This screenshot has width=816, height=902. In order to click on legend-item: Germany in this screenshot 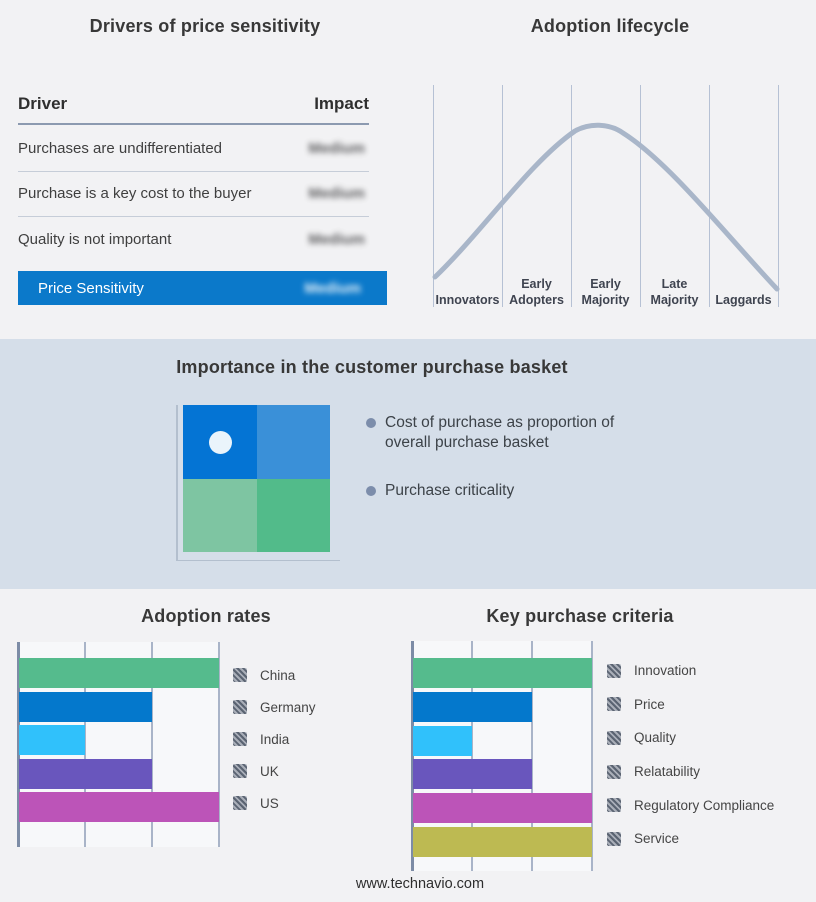, I will do `click(274, 707)`.